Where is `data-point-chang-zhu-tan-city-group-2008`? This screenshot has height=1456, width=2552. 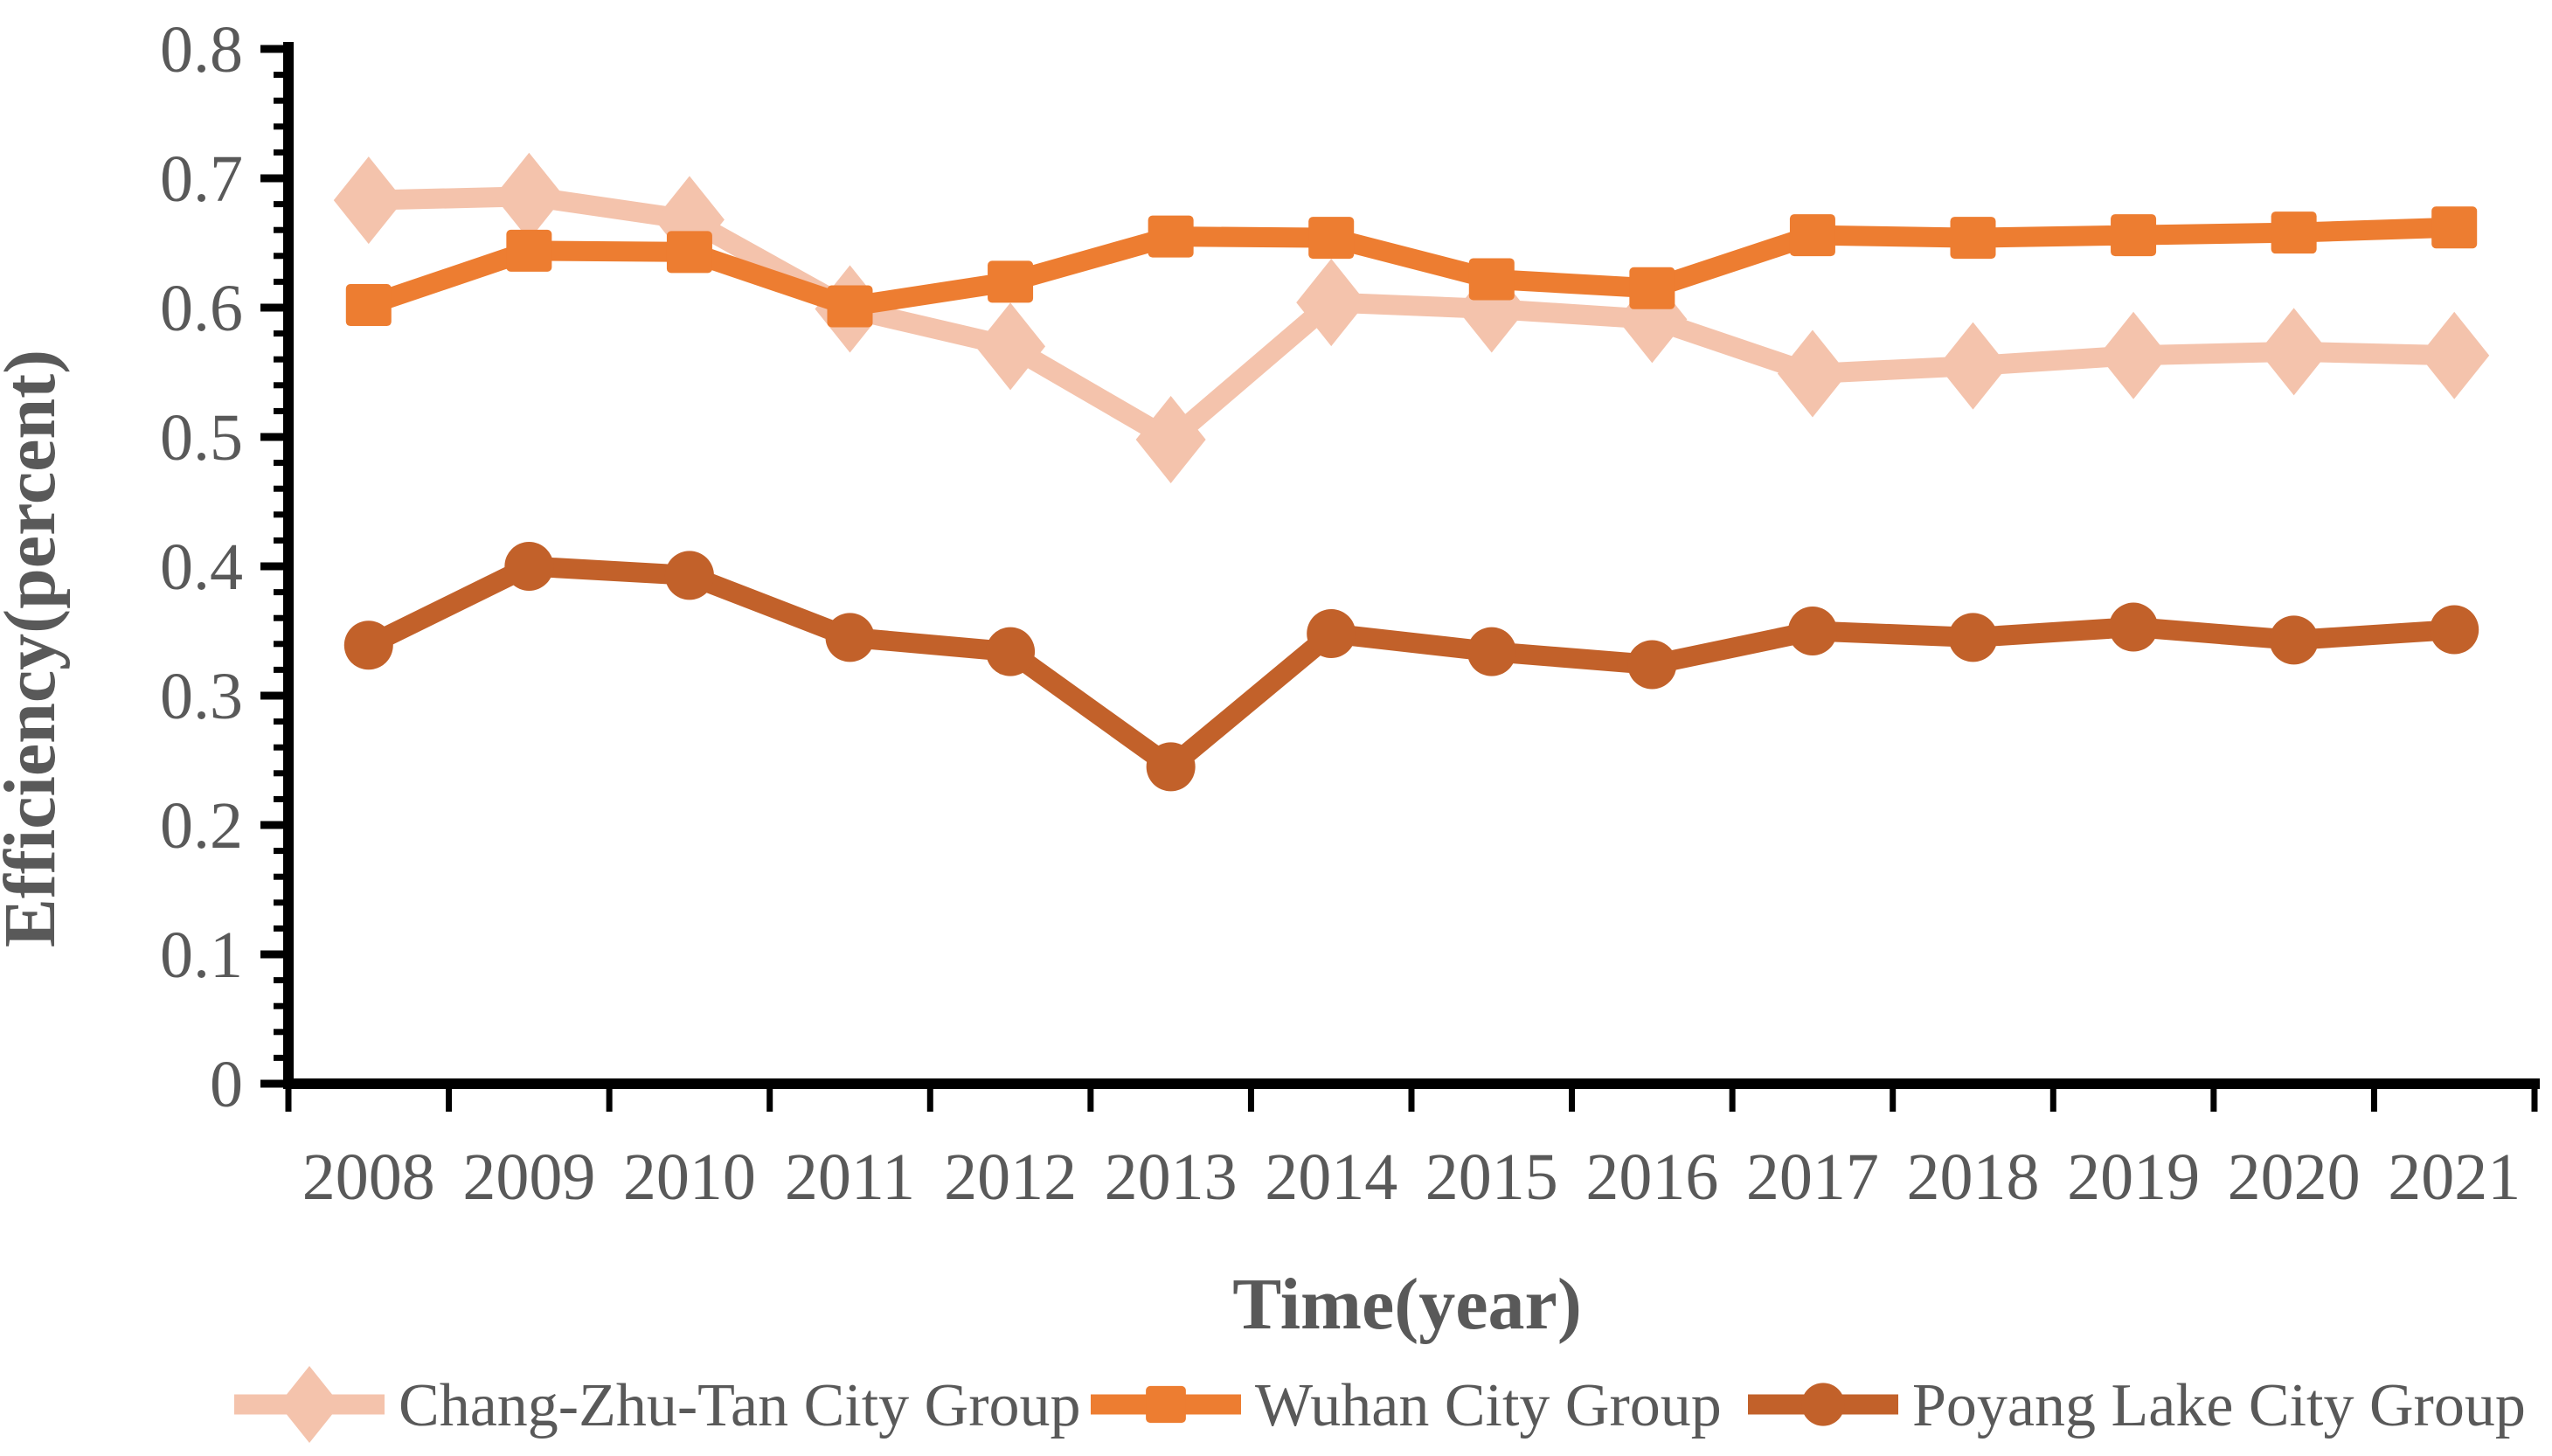 data-point-chang-zhu-tan-city-group-2008 is located at coordinates (368, 200).